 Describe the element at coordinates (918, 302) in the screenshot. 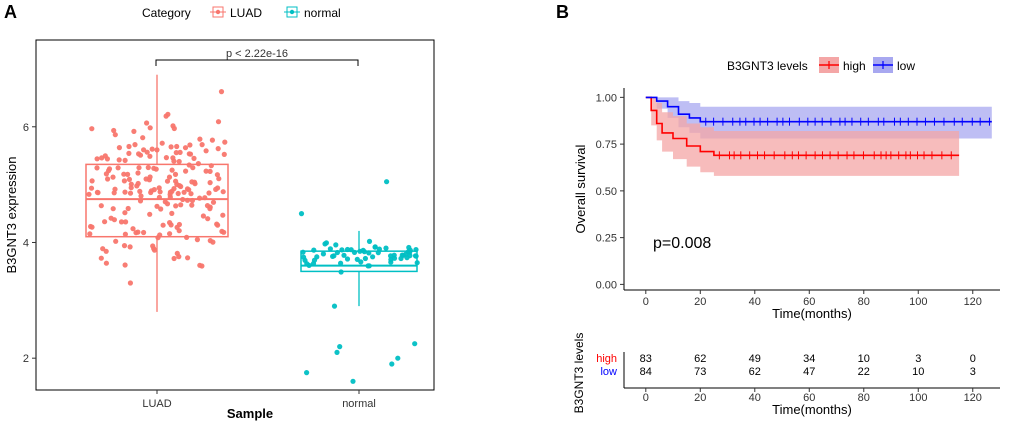

I see `b-xtick-label: 100` at that location.